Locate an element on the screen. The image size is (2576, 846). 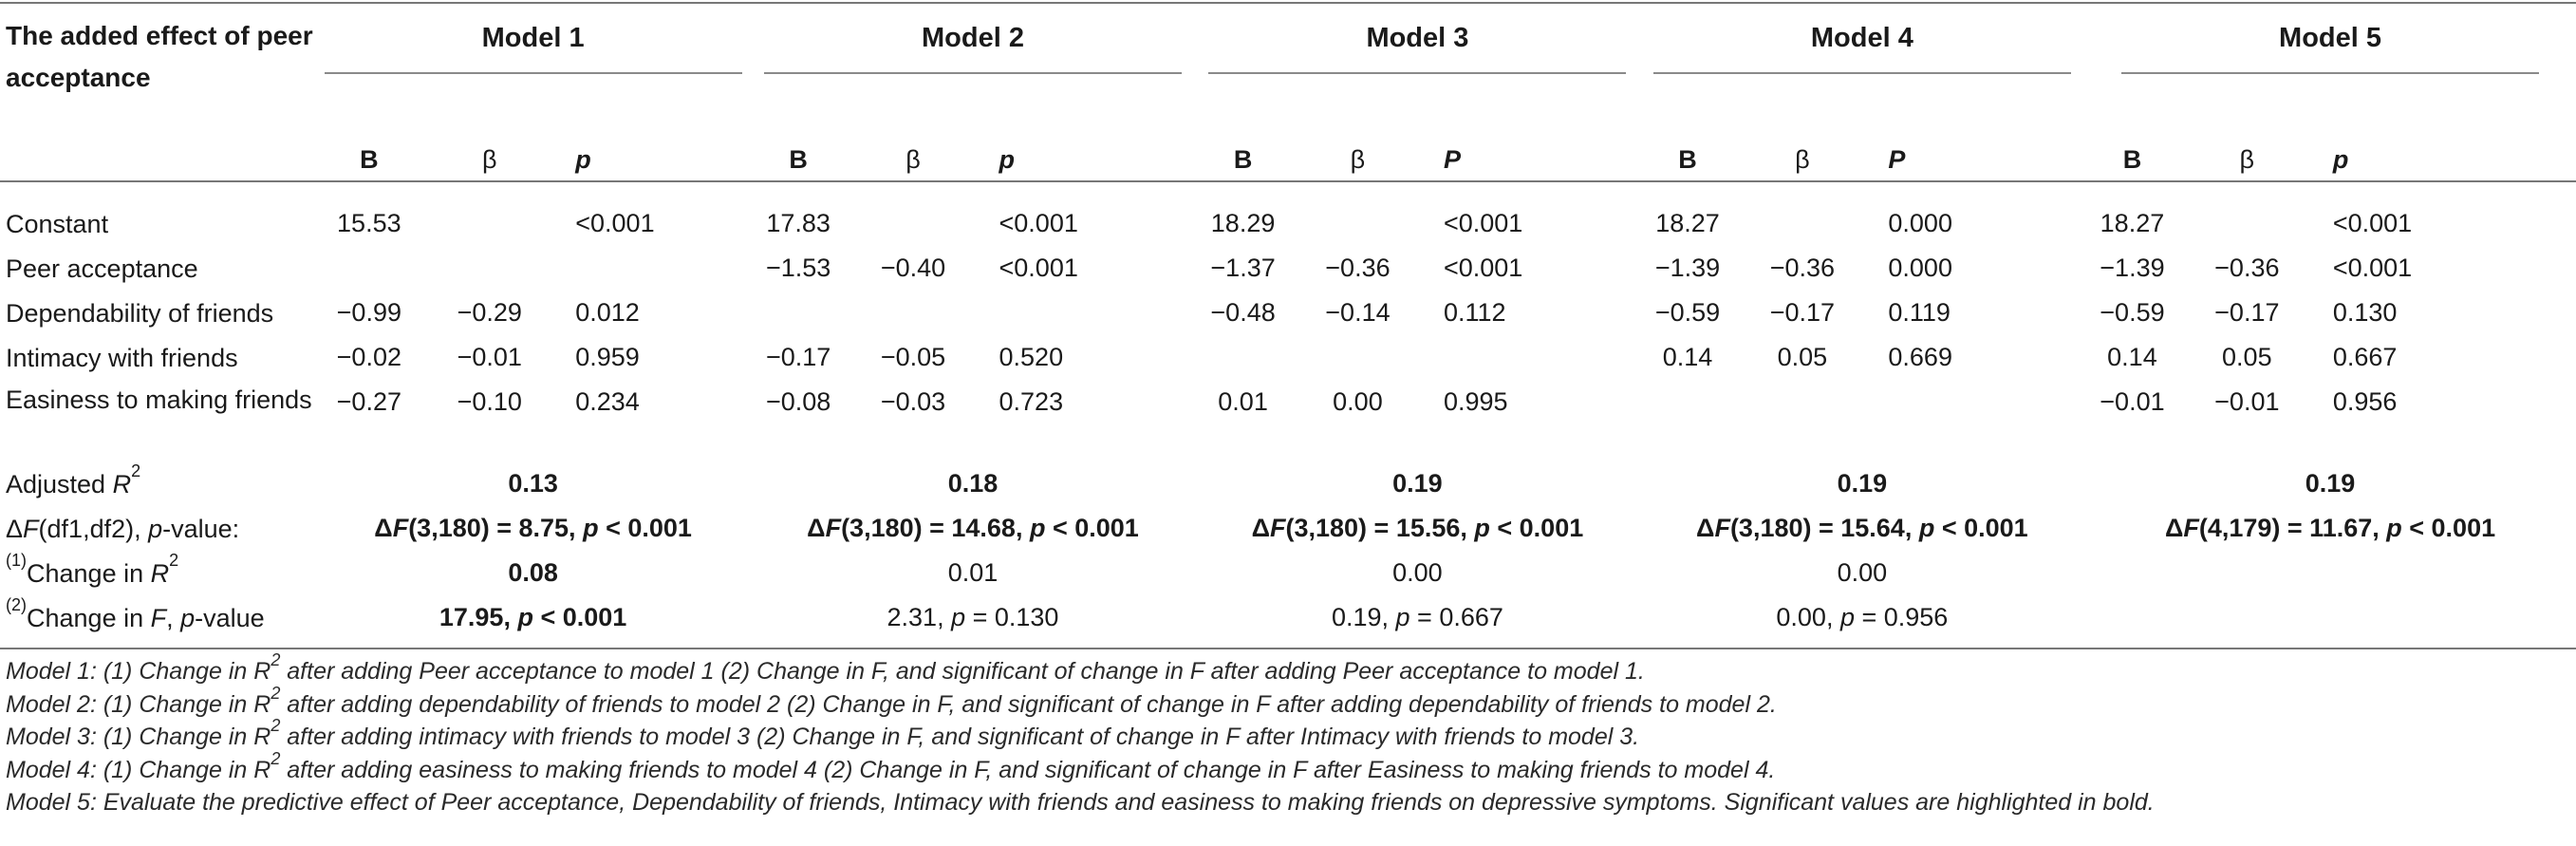
model-title: Model 2 is located at coordinates (972, 48).